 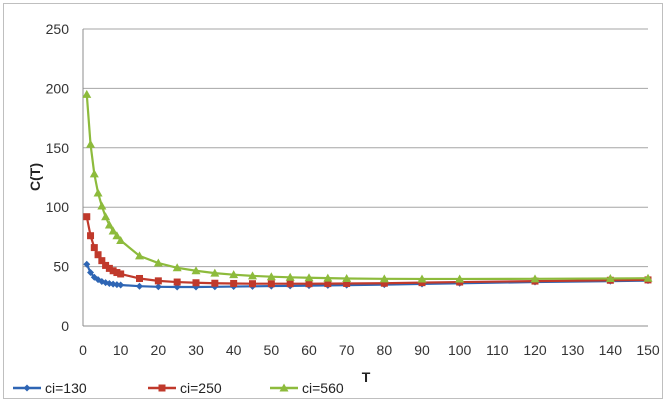 What do you see at coordinates (65, 326) in the screenshot?
I see `y-tick-label-0: 0` at bounding box center [65, 326].